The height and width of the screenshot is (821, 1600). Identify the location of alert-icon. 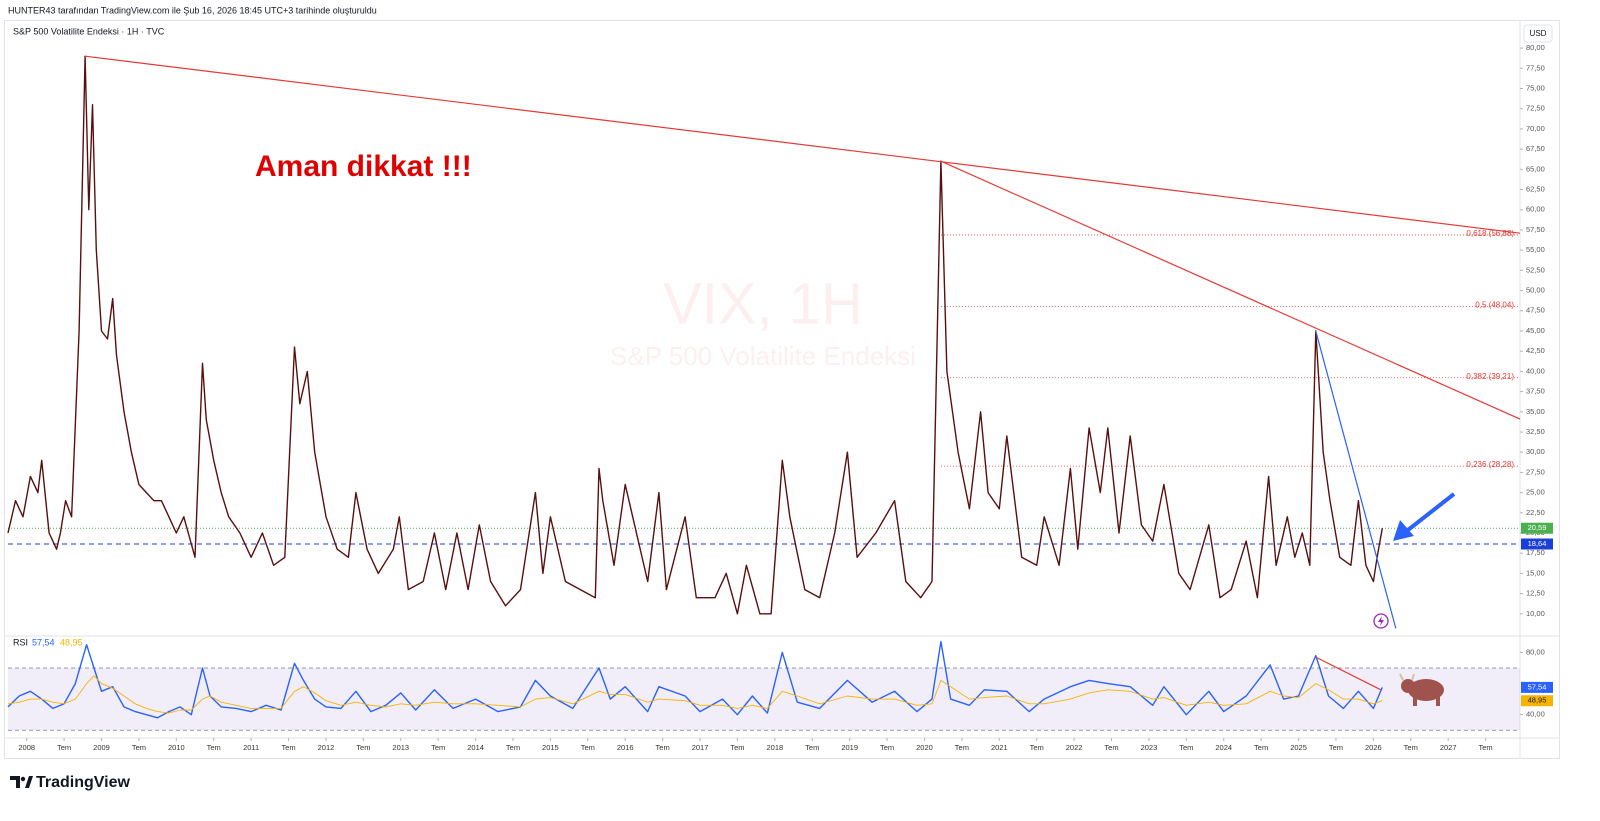
(1381, 621).